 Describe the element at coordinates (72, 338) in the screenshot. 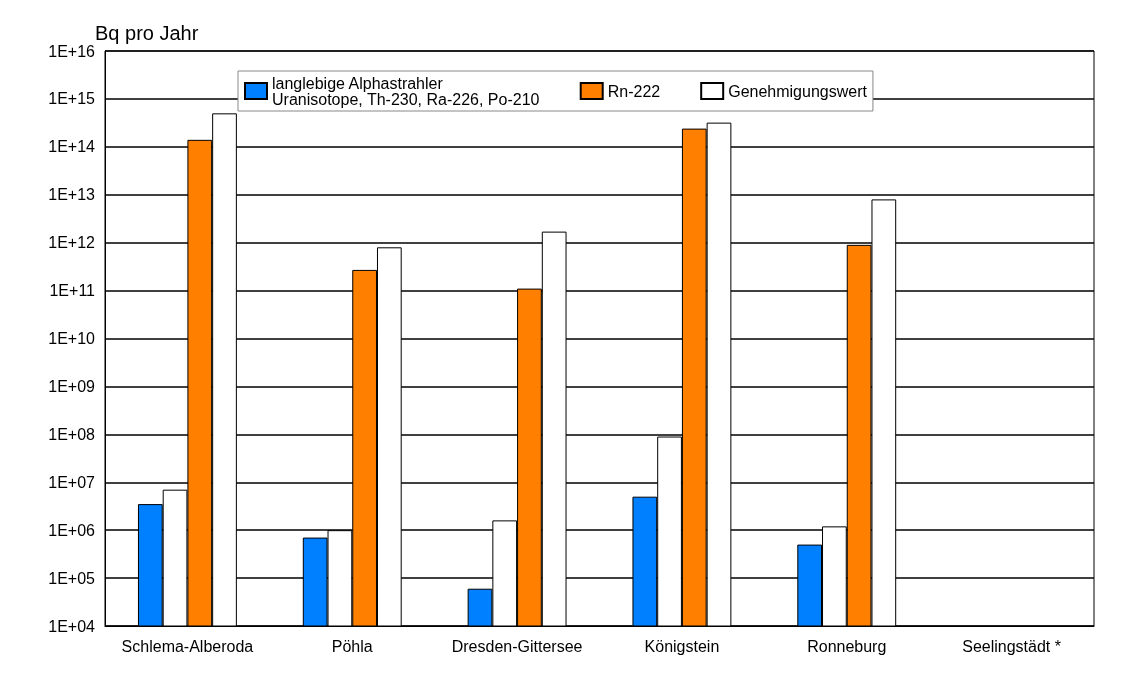

I see `y-tick-label: 1E+10` at that location.